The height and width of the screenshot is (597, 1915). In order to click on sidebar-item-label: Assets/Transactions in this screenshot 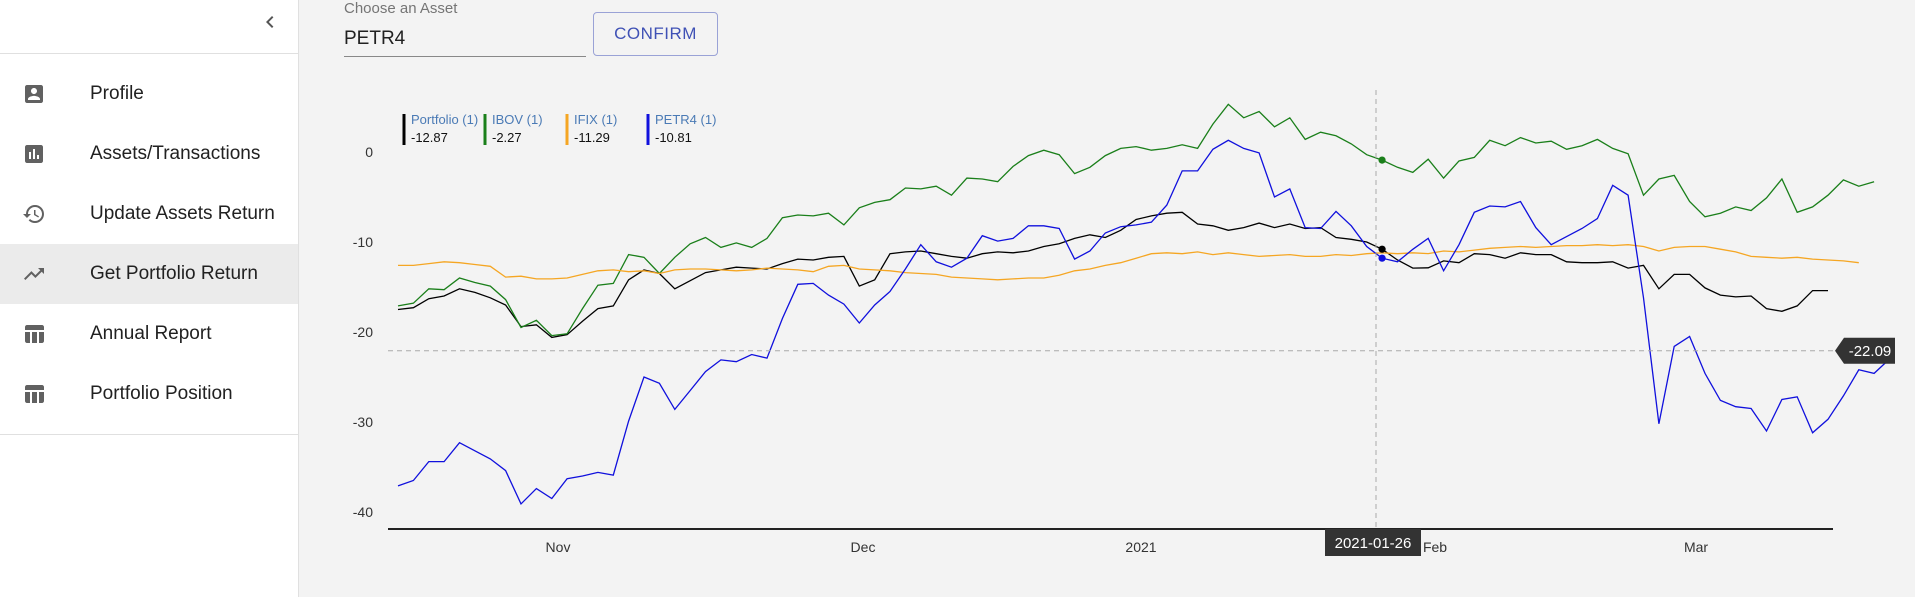, I will do `click(175, 153)`.